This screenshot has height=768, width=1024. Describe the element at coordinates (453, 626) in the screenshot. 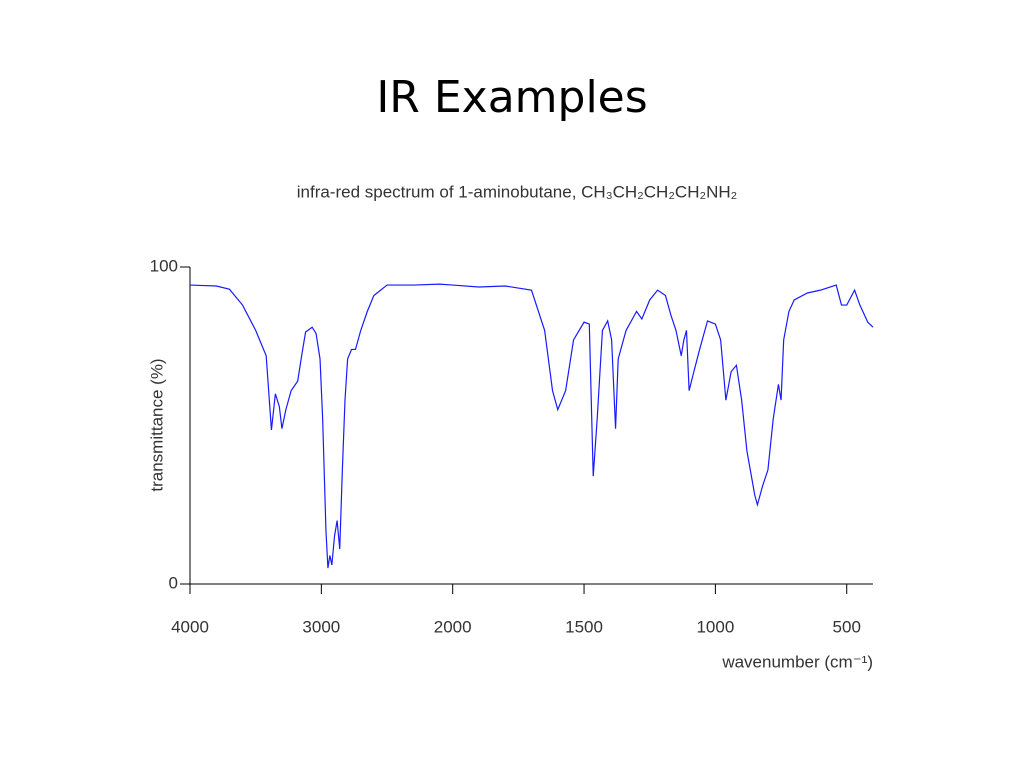

I see `x-tick-label: 2000` at that location.